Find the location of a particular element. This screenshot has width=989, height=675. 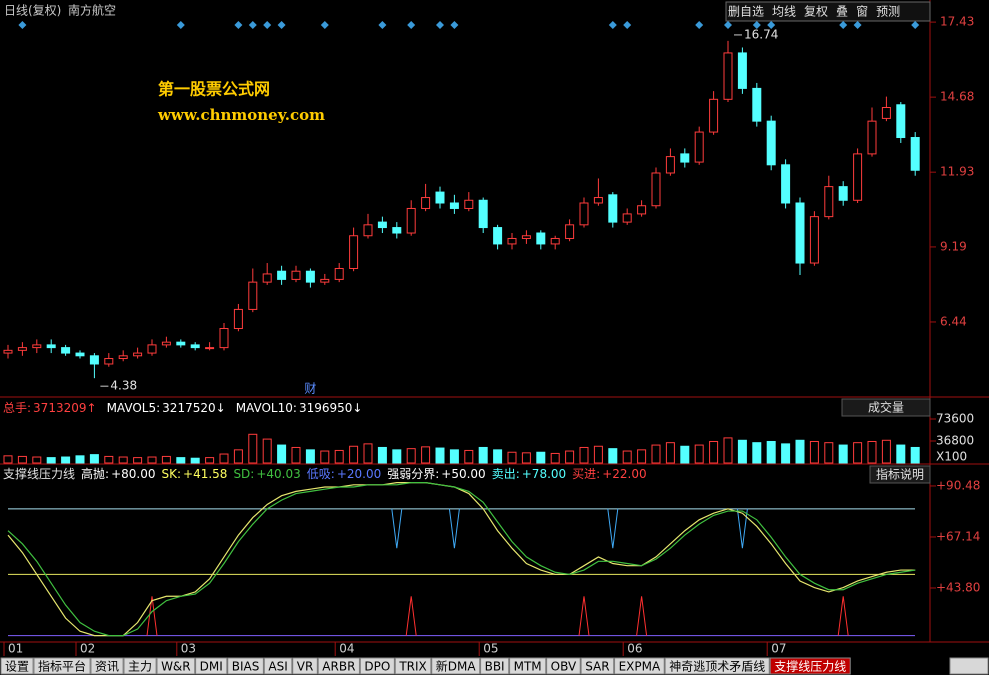

tab-label: EXPMA is located at coordinates (640, 667).